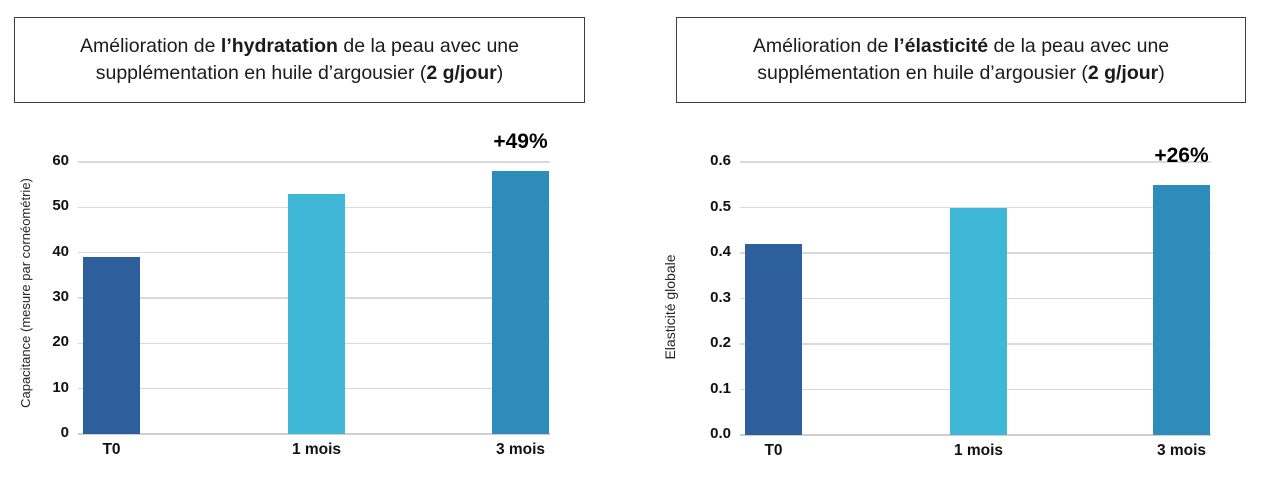 Image resolution: width=1280 pixels, height=500 pixels. I want to click on growth-annotation: +49%, so click(520, 142).